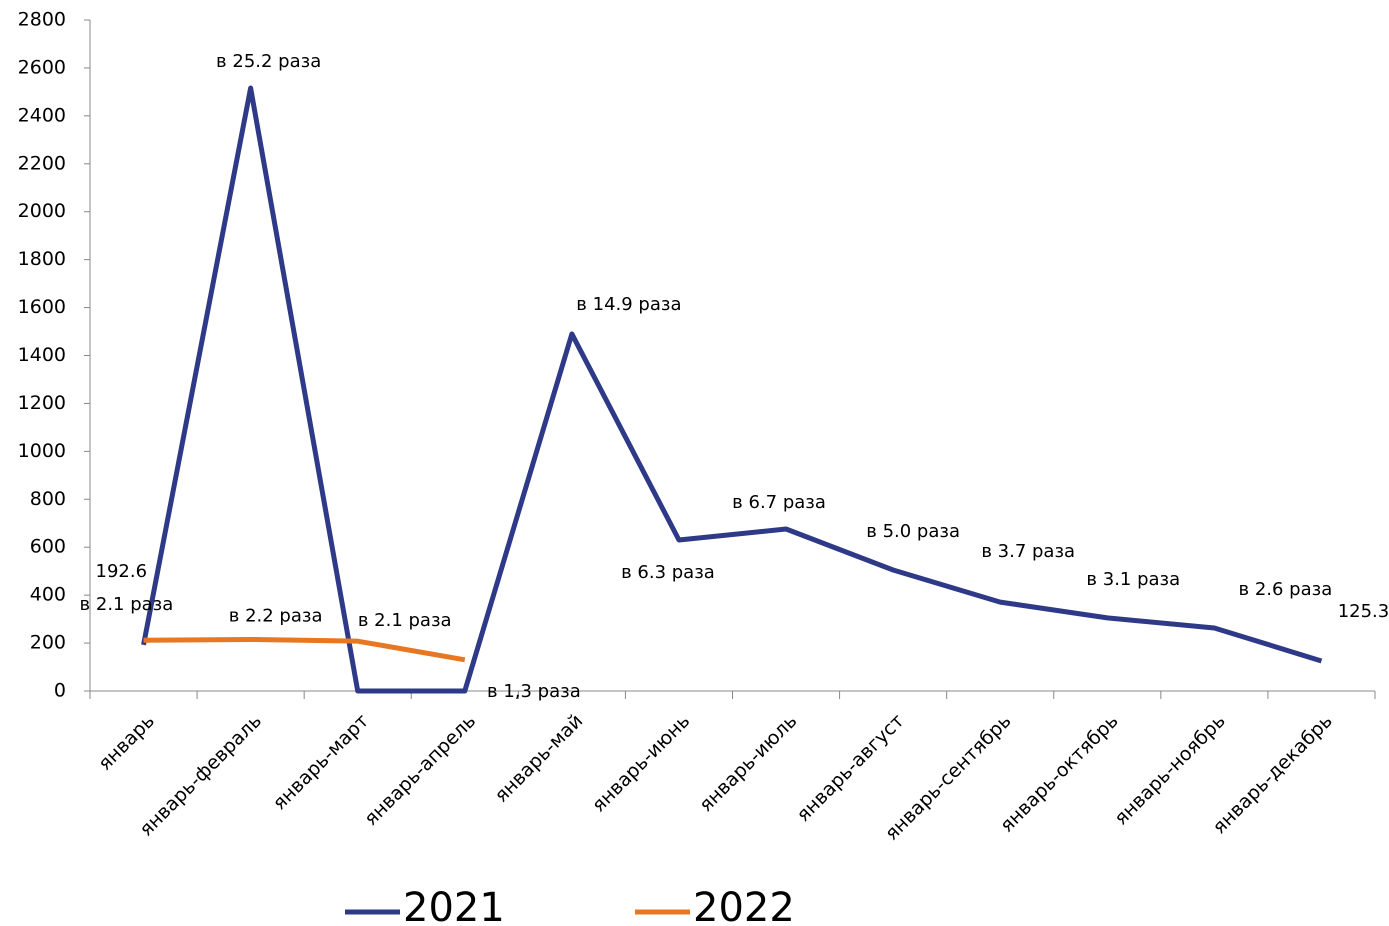 This screenshot has height=926, width=1389. I want to click on x-tick-label: январь-апрель, so click(420, 770).